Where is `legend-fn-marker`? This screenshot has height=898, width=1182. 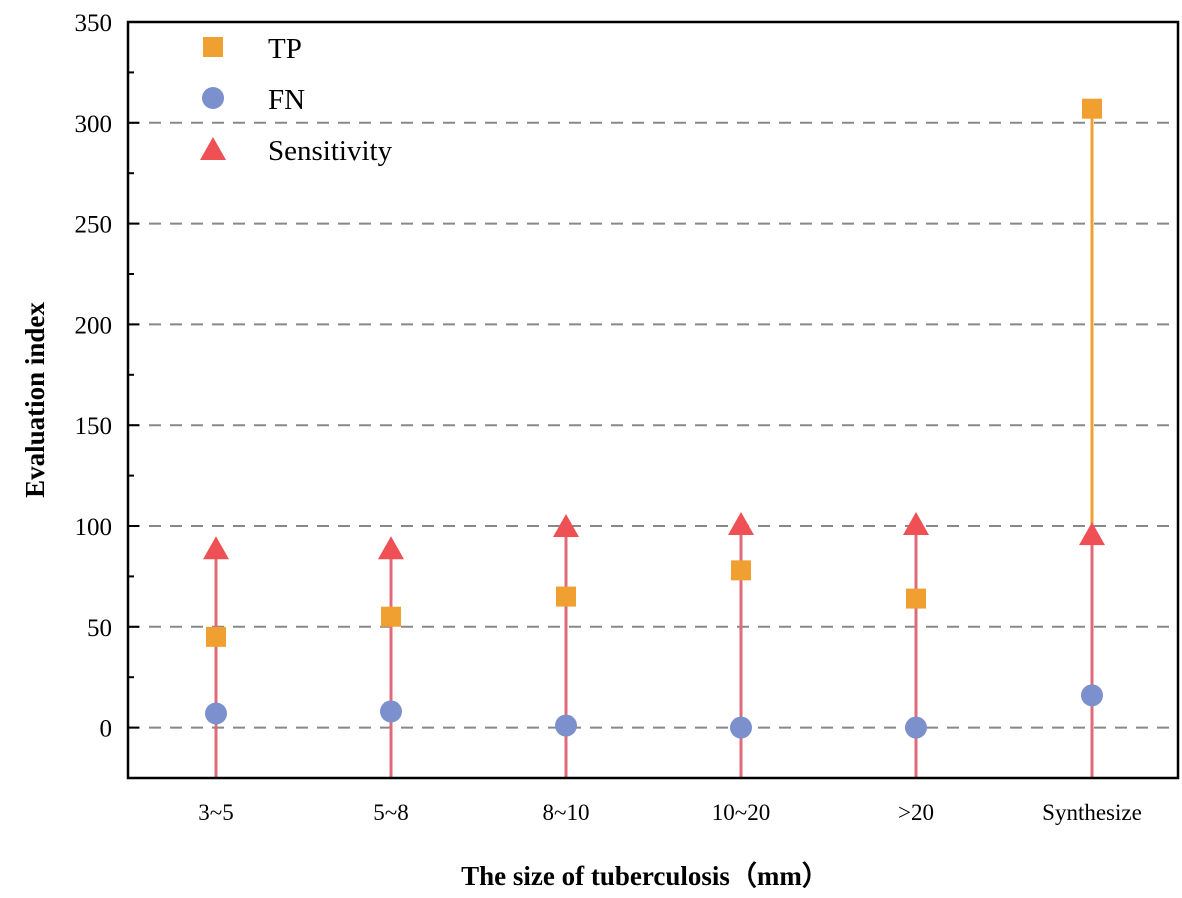
legend-fn-marker is located at coordinates (213, 98).